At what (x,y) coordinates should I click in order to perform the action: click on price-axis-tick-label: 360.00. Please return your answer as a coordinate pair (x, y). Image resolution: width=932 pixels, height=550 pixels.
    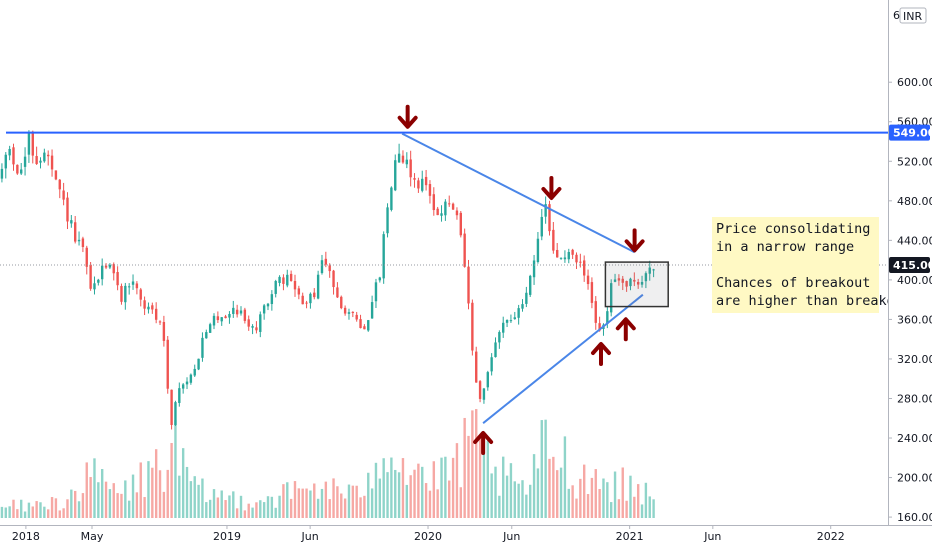
    Looking at the image, I should click on (914, 319).